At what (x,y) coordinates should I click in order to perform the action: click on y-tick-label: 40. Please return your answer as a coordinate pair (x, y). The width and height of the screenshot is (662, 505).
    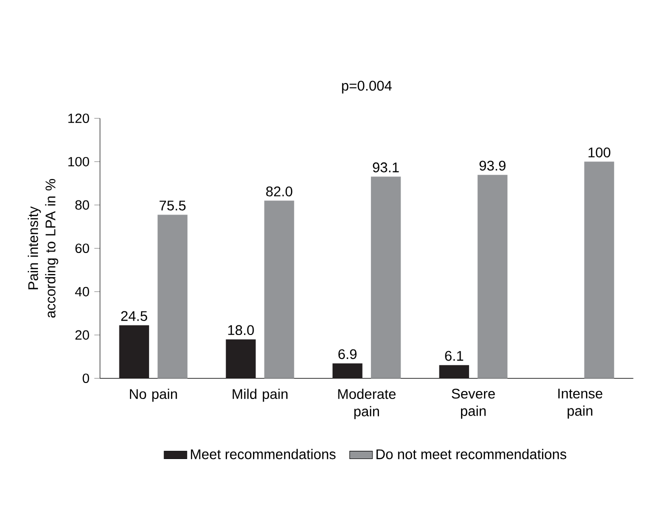
    Looking at the image, I should click on (82, 291).